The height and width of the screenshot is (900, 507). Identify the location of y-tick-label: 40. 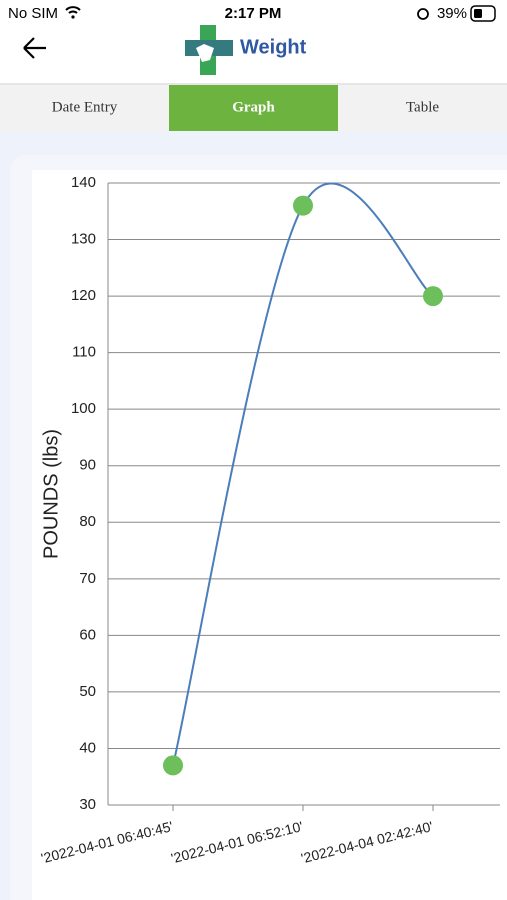
(87, 747).